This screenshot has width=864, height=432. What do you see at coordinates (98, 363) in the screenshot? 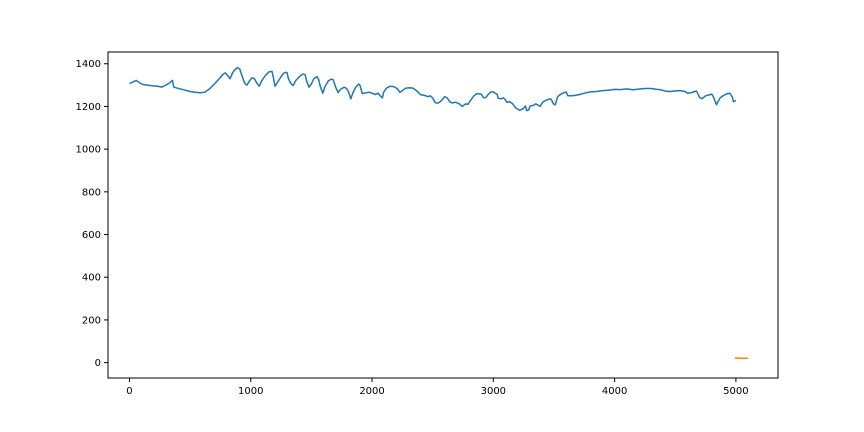
I see `y-tick-label: 0` at bounding box center [98, 363].